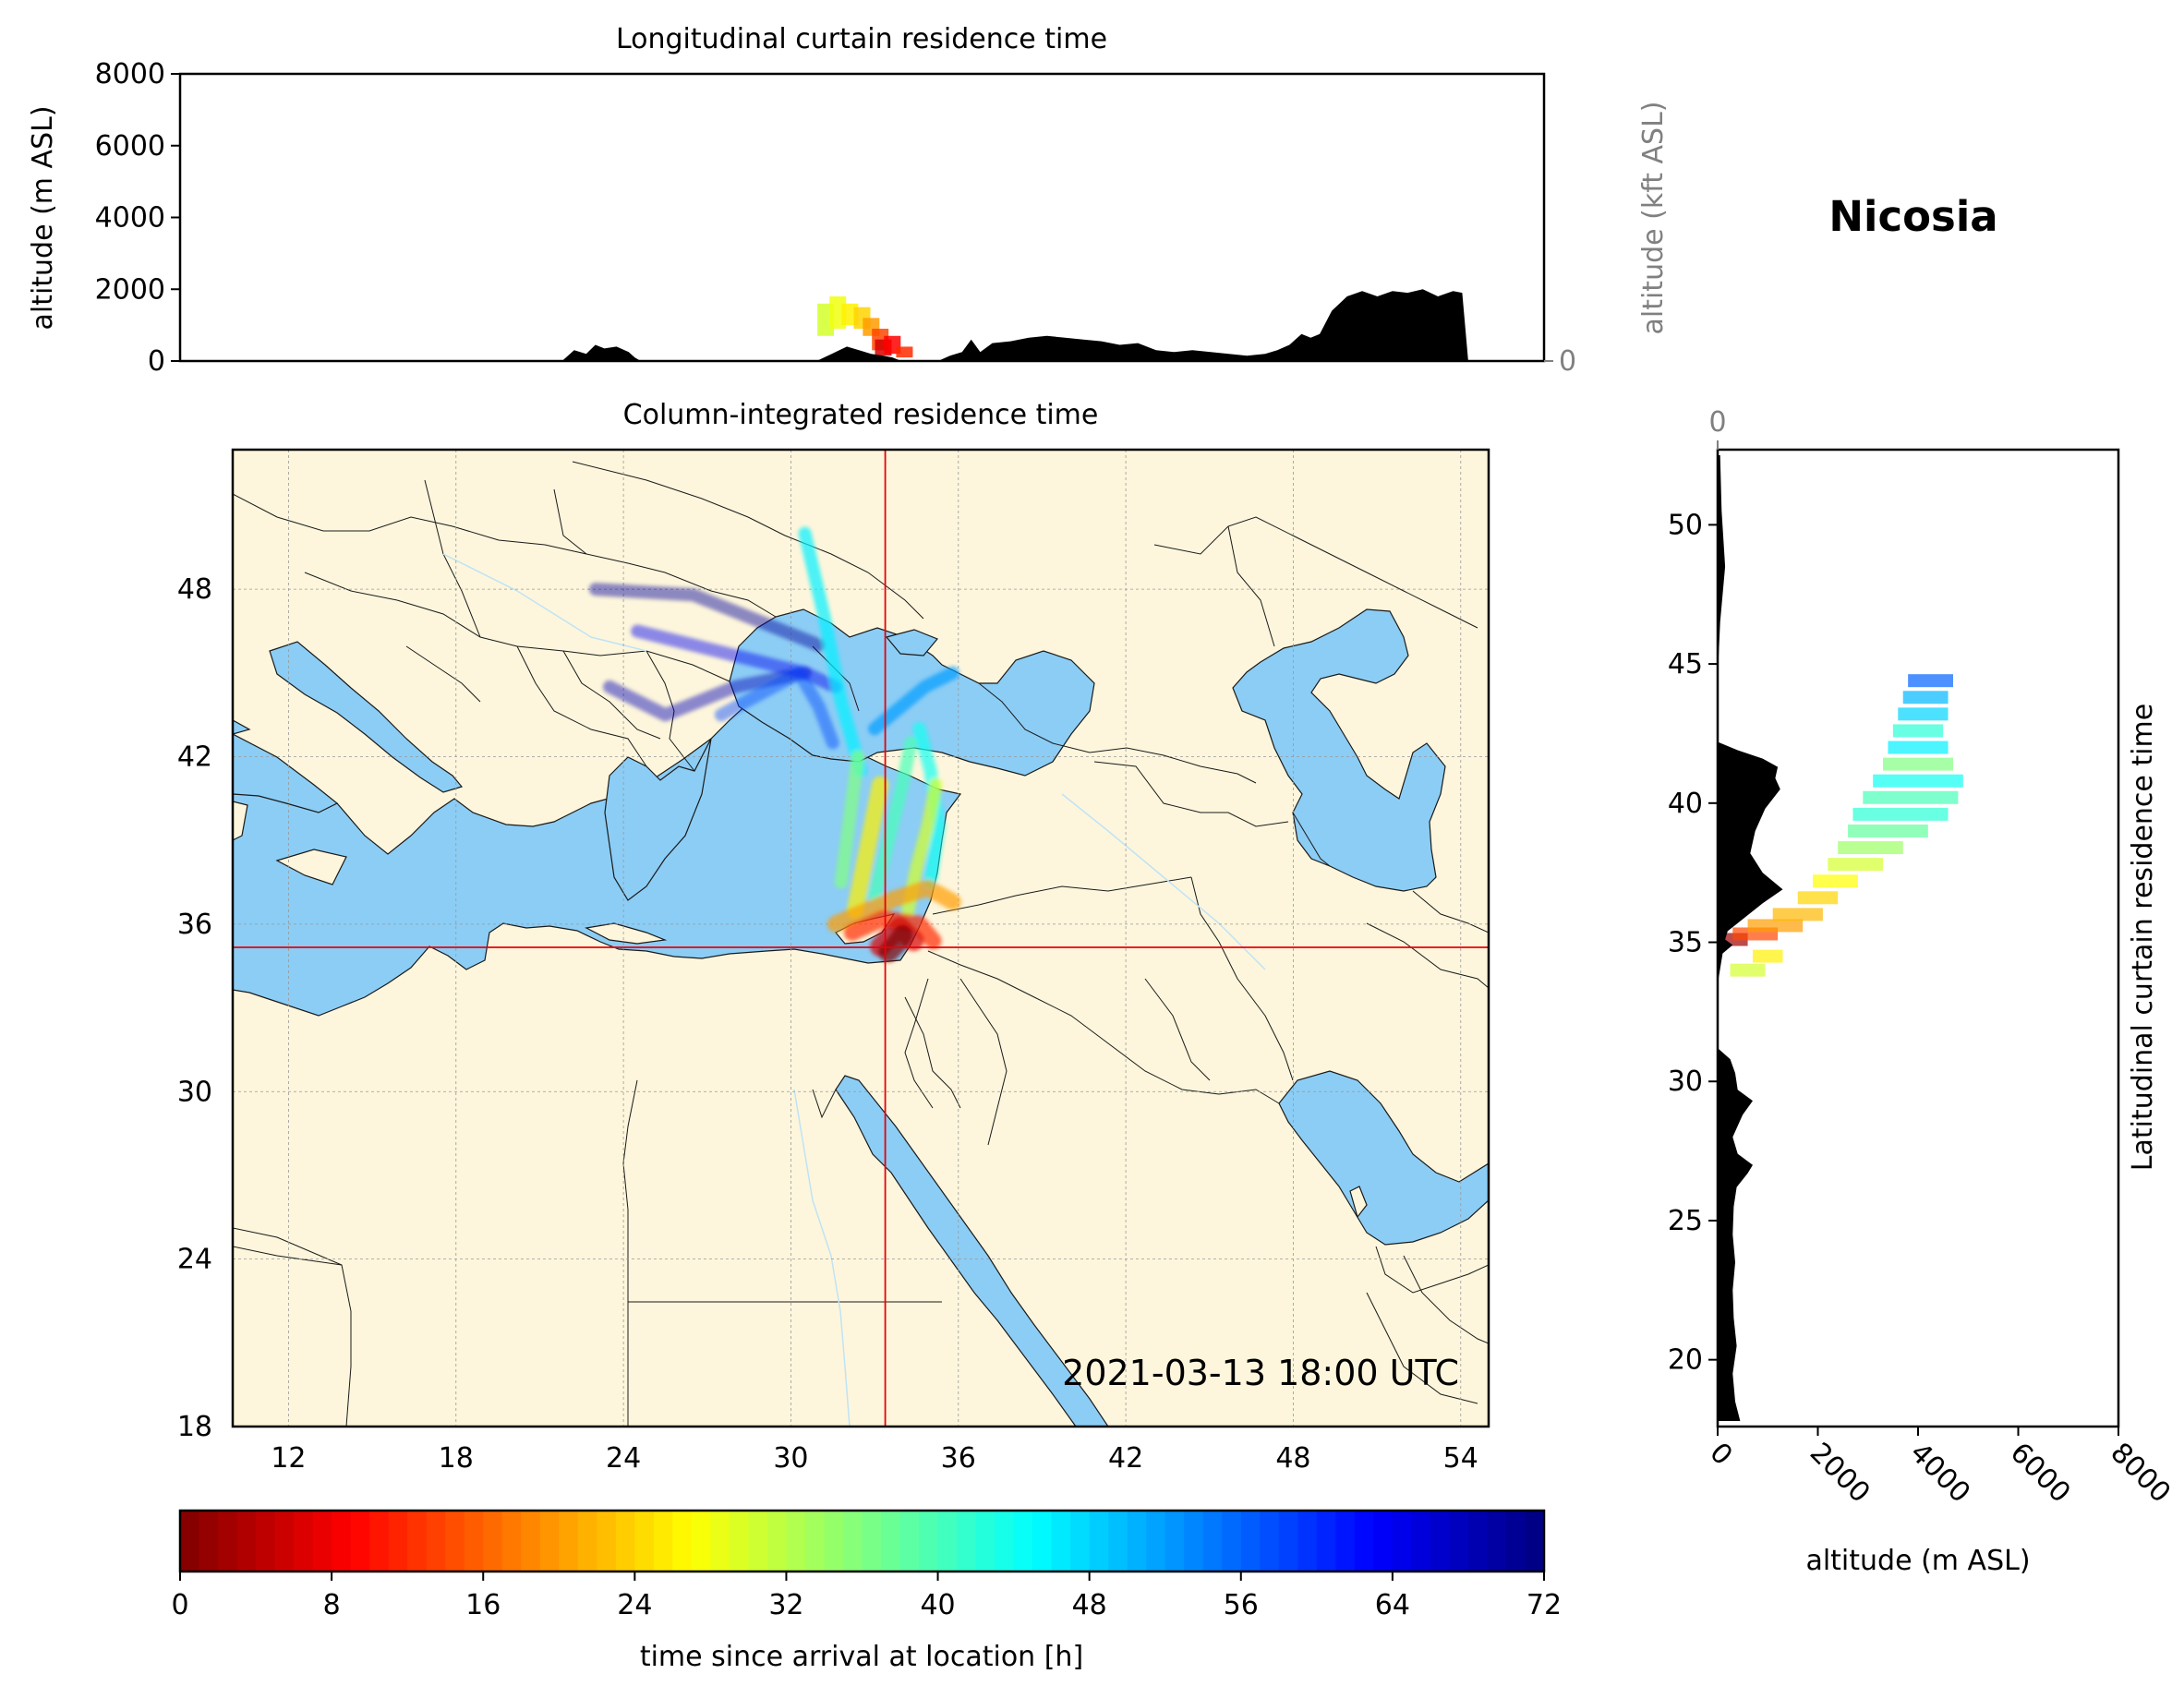 This screenshot has height=1698, width=2184. What do you see at coordinates (911, 642) in the screenshot?
I see `sea-of-azov` at bounding box center [911, 642].